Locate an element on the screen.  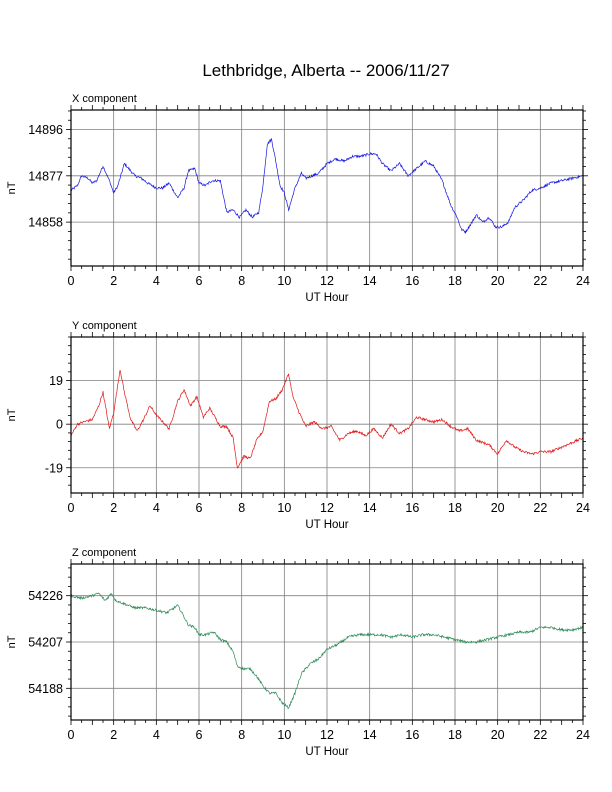
y-tick-label: 0 is located at coordinates (59, 425).